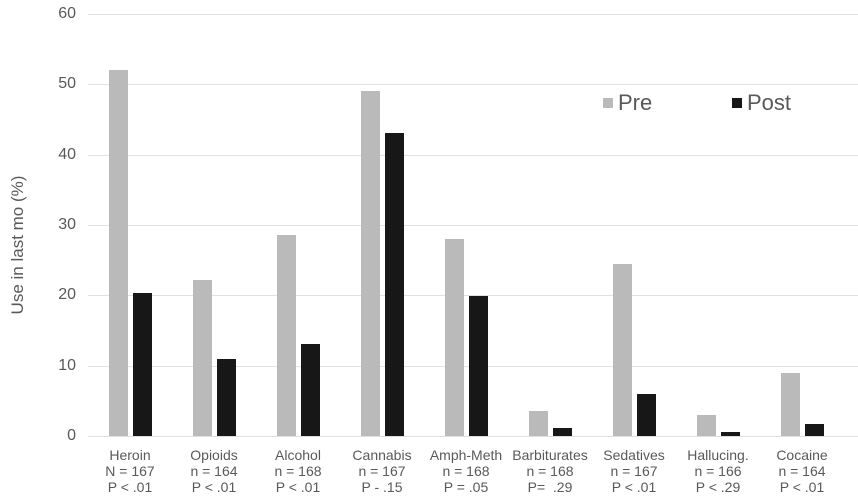  What do you see at coordinates (67, 13) in the screenshot?
I see `y-tick-label: 60` at bounding box center [67, 13].